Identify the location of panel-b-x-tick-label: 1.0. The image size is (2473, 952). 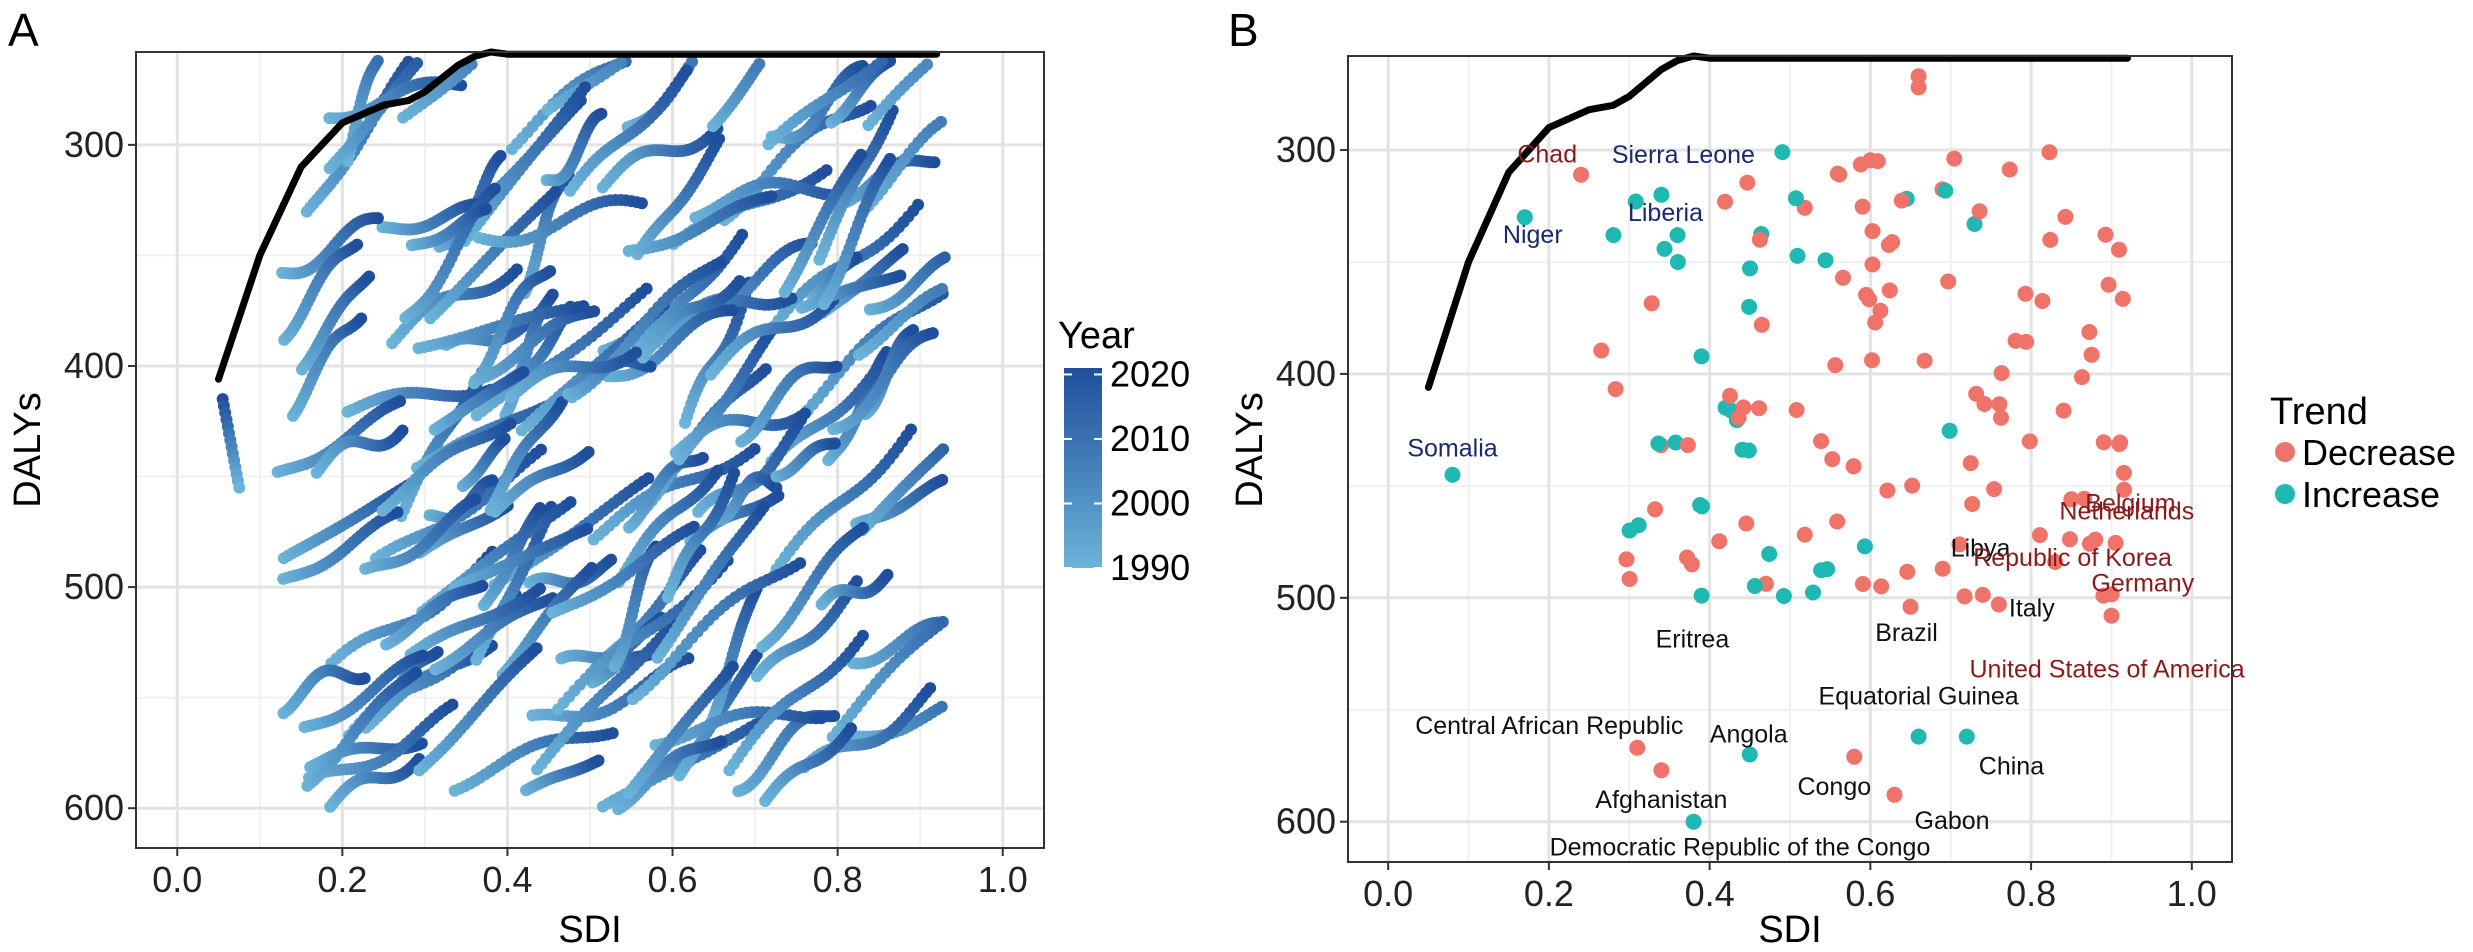
(2192, 893).